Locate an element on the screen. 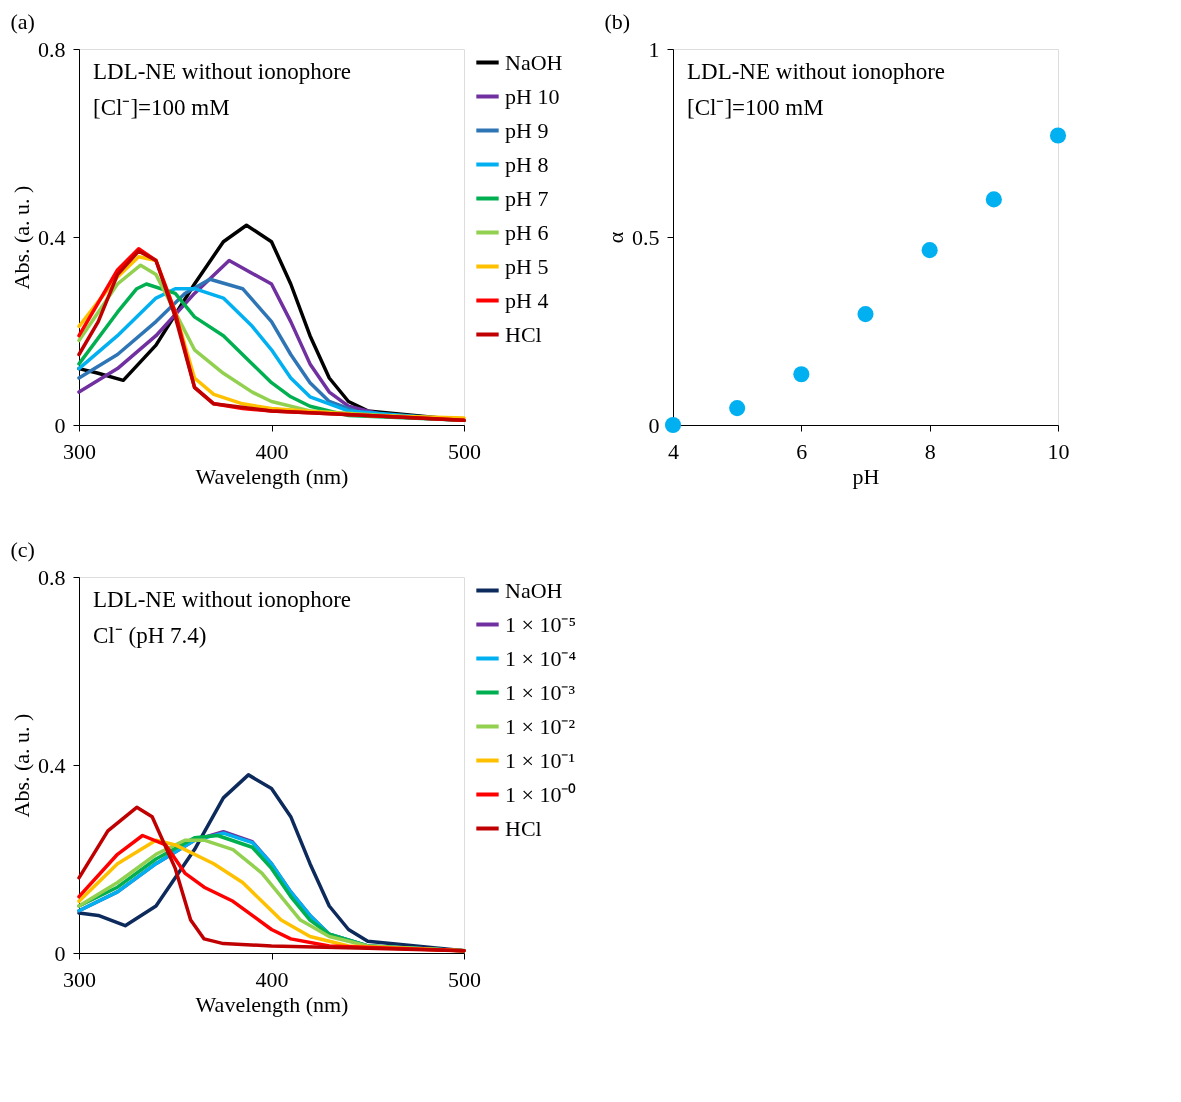 This screenshot has width=1181, height=1102. x-tick-label: 4 is located at coordinates (673, 451).